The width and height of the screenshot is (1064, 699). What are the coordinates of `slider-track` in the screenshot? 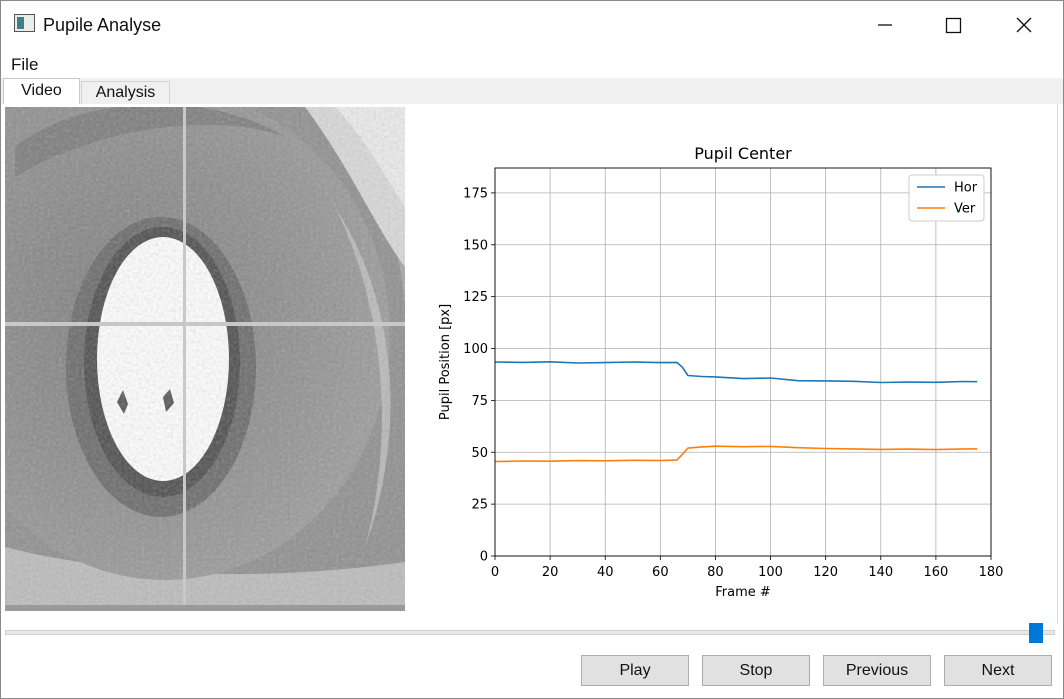 It's located at (530, 632).